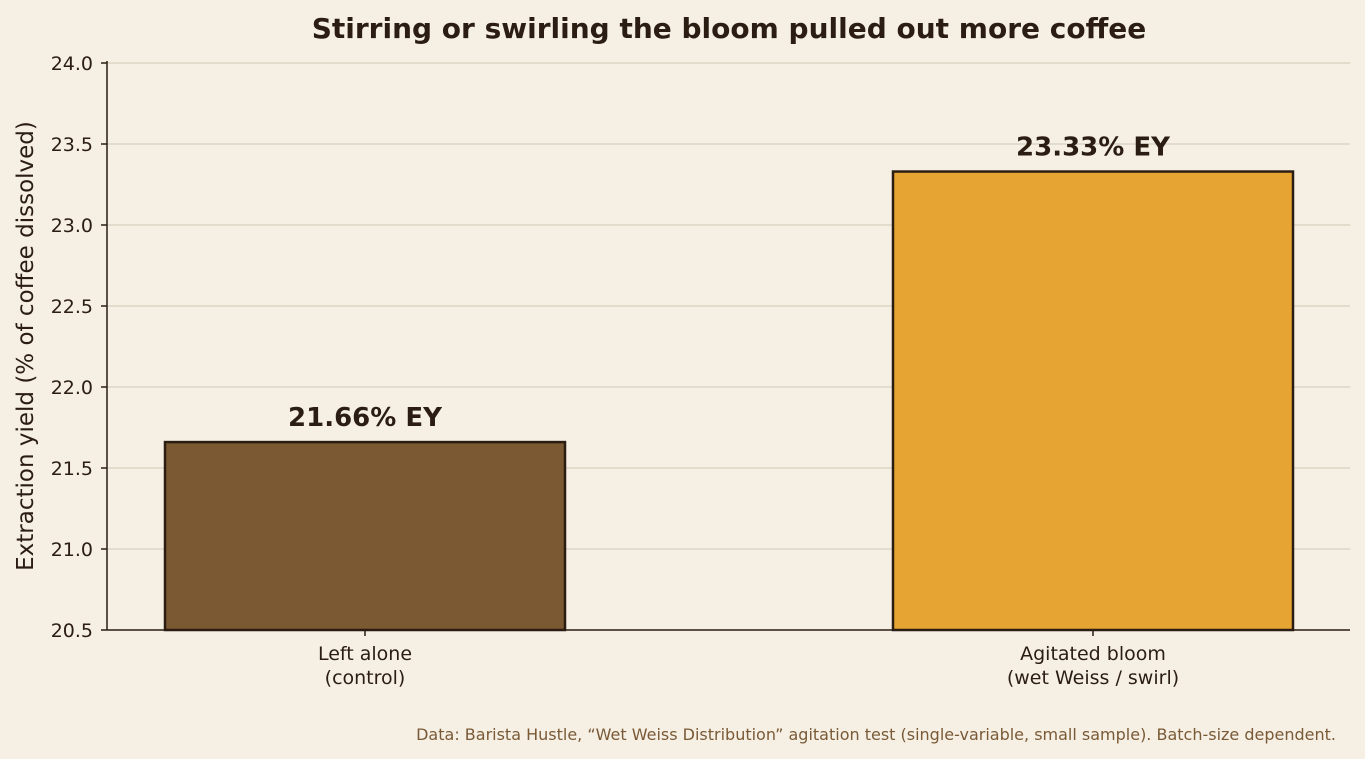  What do you see at coordinates (1093, 678) in the screenshot?
I see `x-tick-label: (wet Weiss / swirl)` at bounding box center [1093, 678].